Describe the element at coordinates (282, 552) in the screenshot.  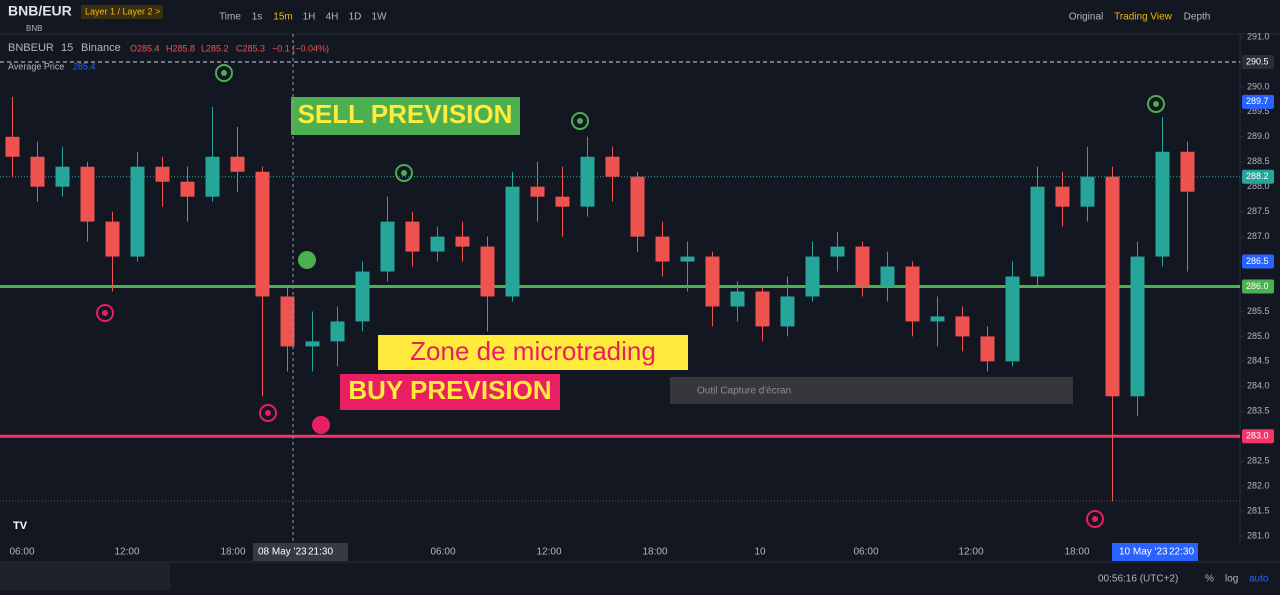
I see `cursor-date: 08 May '23` at that location.